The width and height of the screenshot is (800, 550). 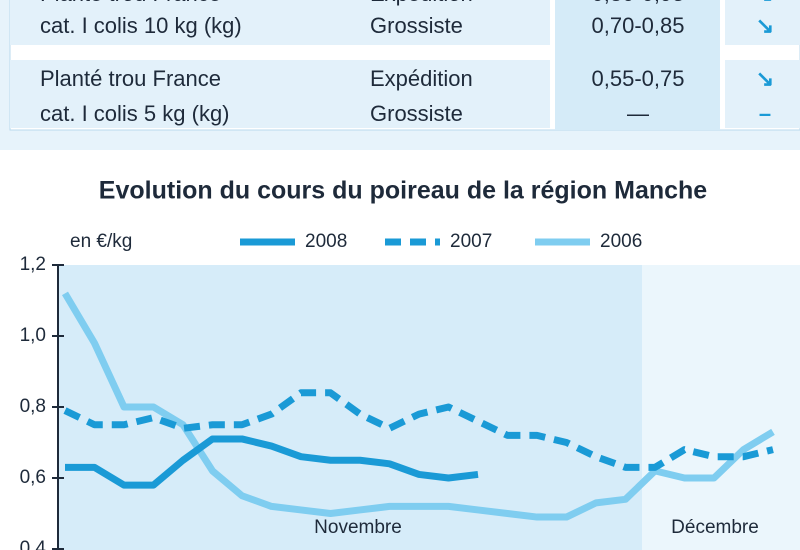 What do you see at coordinates (471, 241) in the screenshot?
I see `legend-label: 2007` at bounding box center [471, 241].